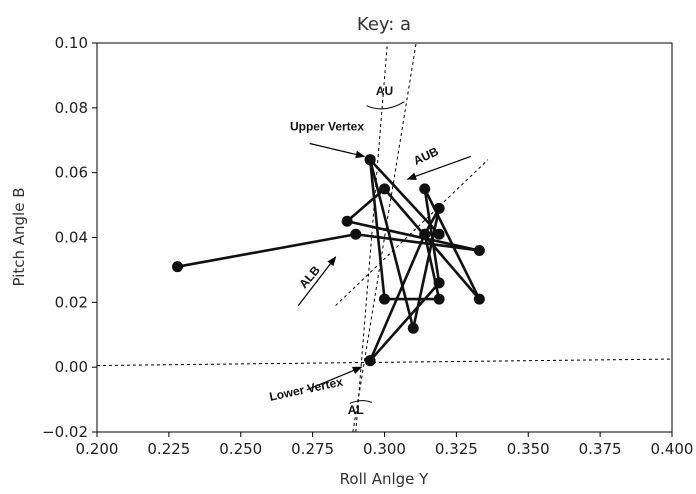 The image size is (696, 494). I want to click on annotation-label: Lower Vertex, so click(306, 389).